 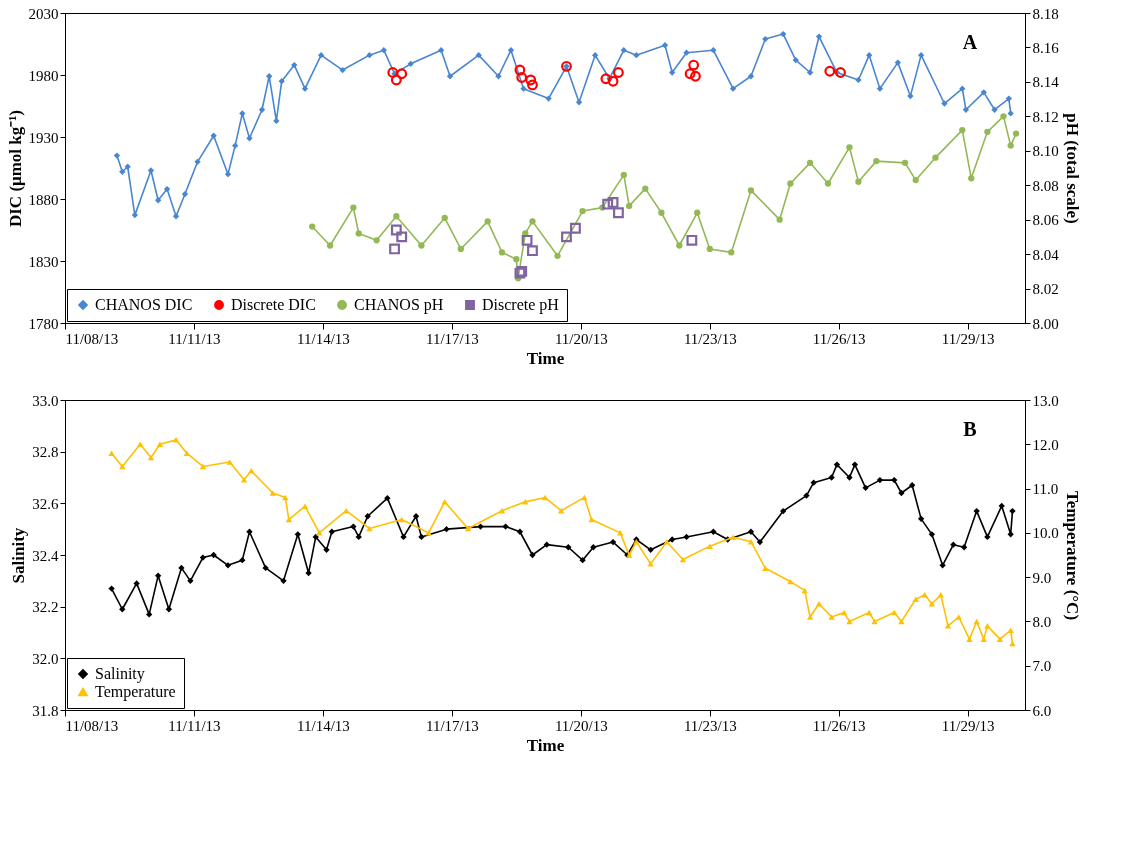 I want to click on y2-tick-label: 8.06, so click(x=1046, y=220).